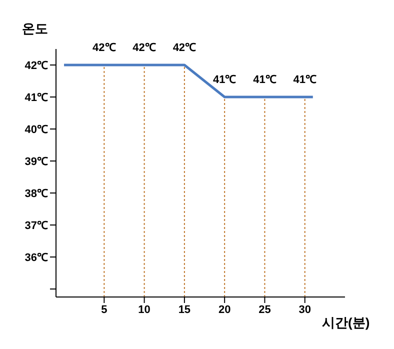  I want to click on y-tick-label: 39℃, so click(36, 162).